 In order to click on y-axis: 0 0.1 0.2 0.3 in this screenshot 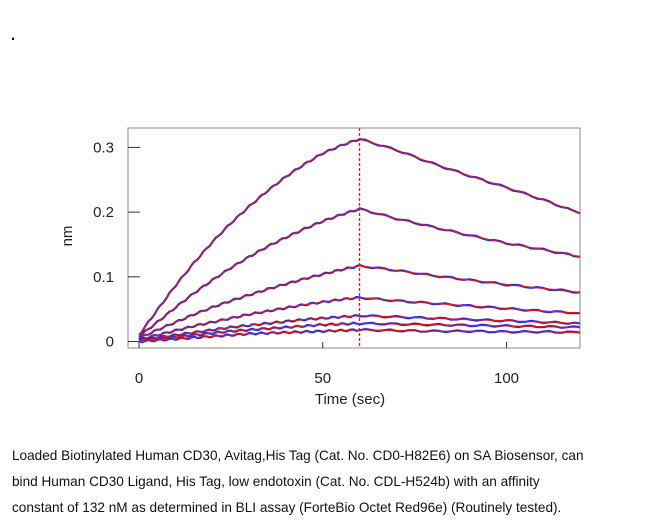, I will do `click(116, 245)`.